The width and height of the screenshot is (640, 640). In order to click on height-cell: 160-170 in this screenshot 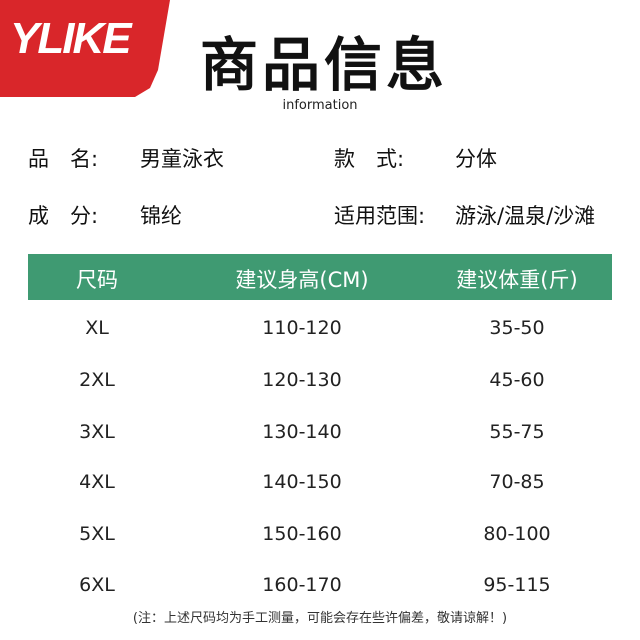, I will do `click(302, 585)`.